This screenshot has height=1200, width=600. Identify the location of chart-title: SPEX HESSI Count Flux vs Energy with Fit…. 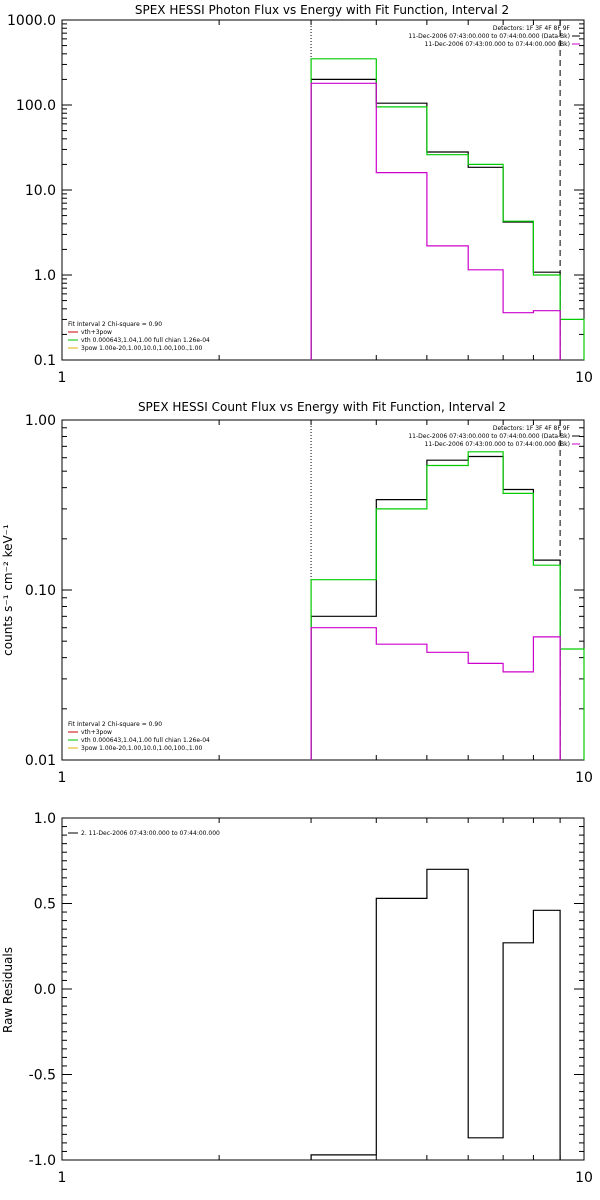
(322, 407).